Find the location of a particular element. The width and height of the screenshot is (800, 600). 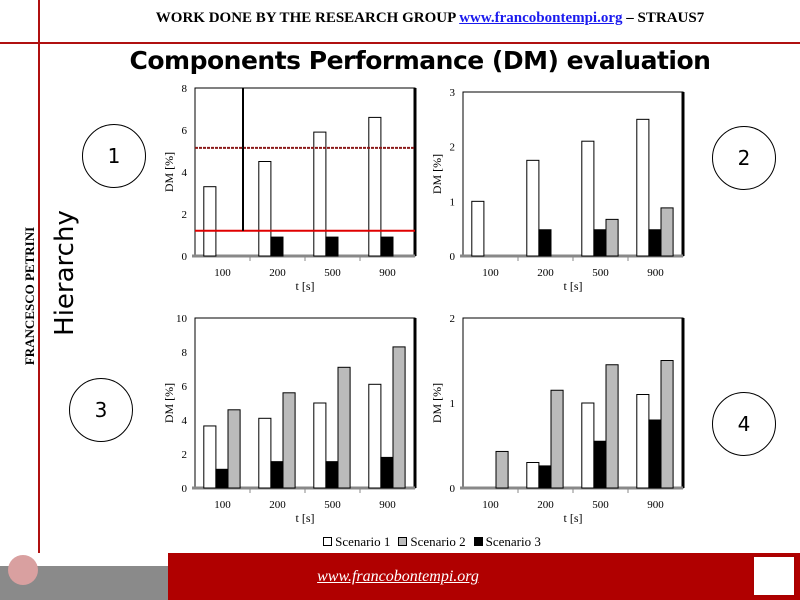

footer-bar is located at coordinates (484, 576).